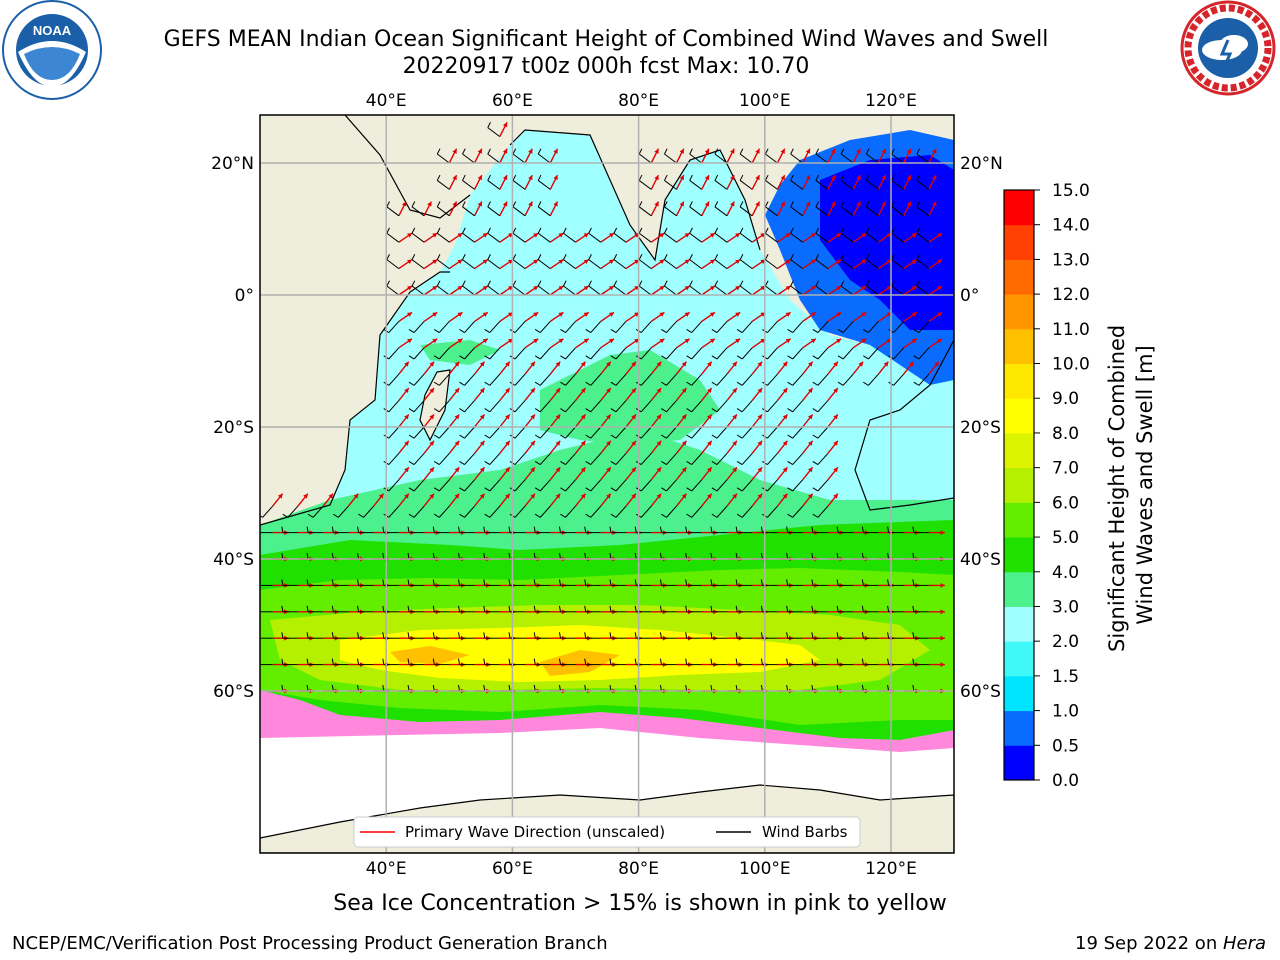  I want to click on colorbar-tick-label: 15.0, so click(1071, 191).